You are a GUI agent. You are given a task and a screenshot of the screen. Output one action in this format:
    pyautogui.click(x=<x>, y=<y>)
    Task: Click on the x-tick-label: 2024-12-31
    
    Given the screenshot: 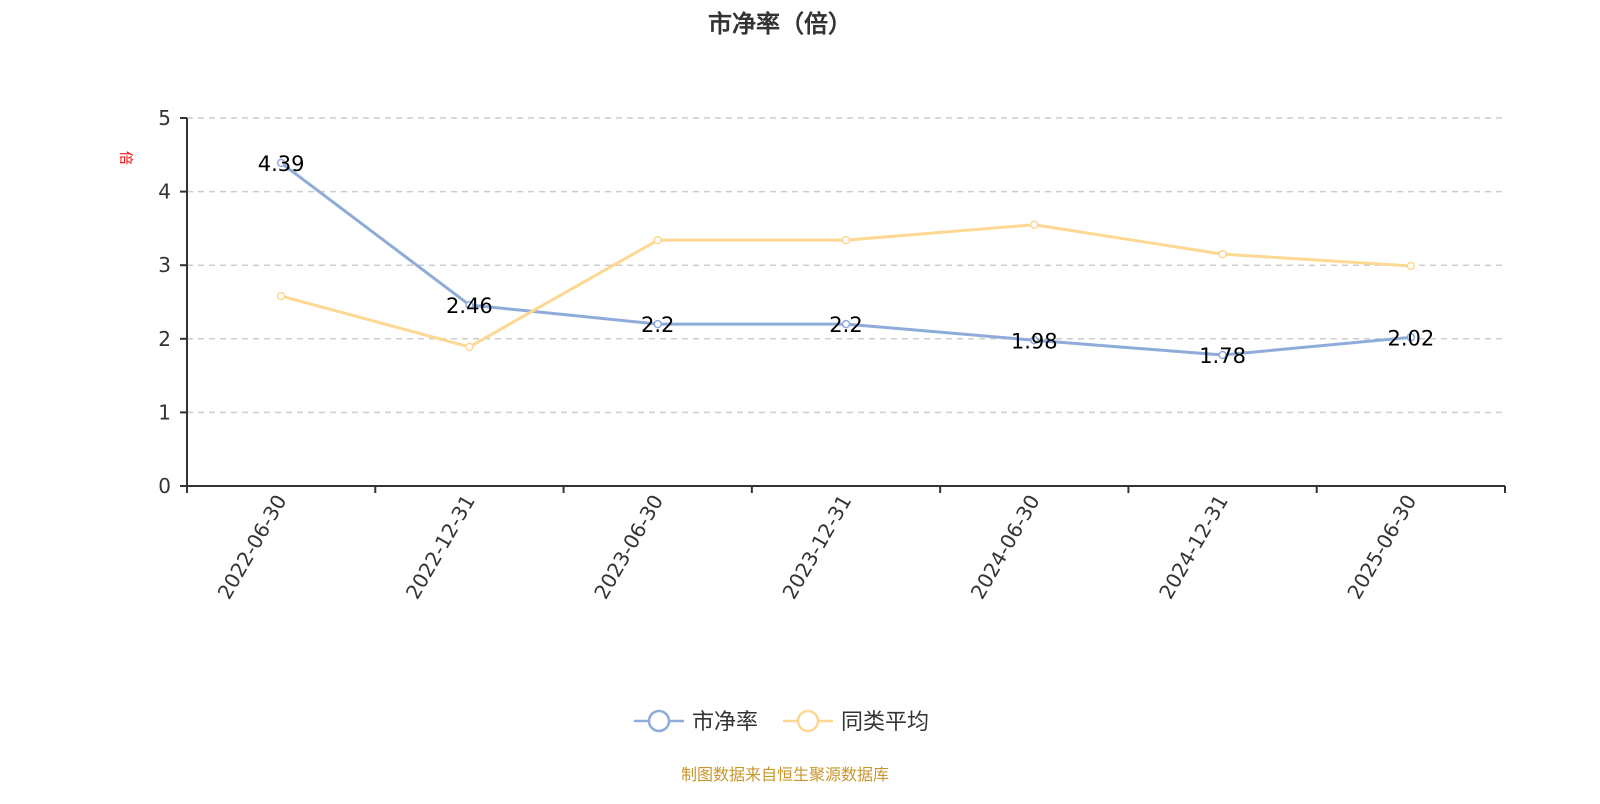 What is the action you would take?
    pyautogui.click(x=1193, y=547)
    